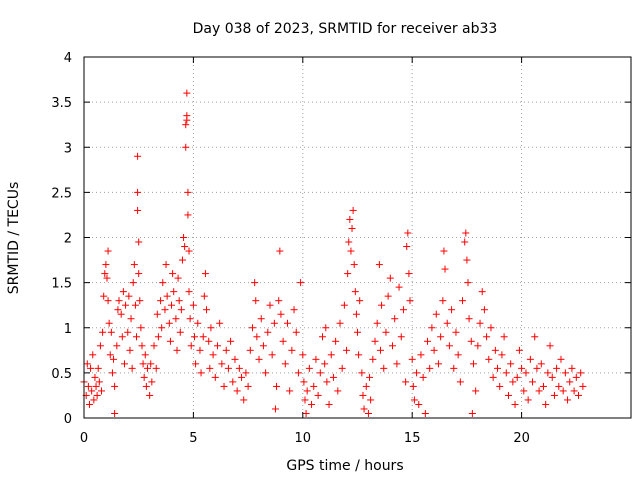 This screenshot has width=640, height=480. What do you see at coordinates (14, 238) in the screenshot?
I see `y-axis-label: SRMTID / TECUs` at bounding box center [14, 238].